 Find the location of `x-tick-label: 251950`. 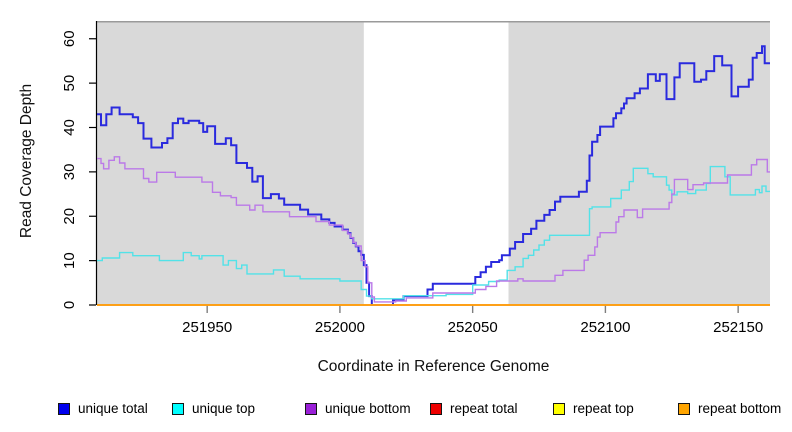

x-tick-label: 251950 is located at coordinates (207, 327).